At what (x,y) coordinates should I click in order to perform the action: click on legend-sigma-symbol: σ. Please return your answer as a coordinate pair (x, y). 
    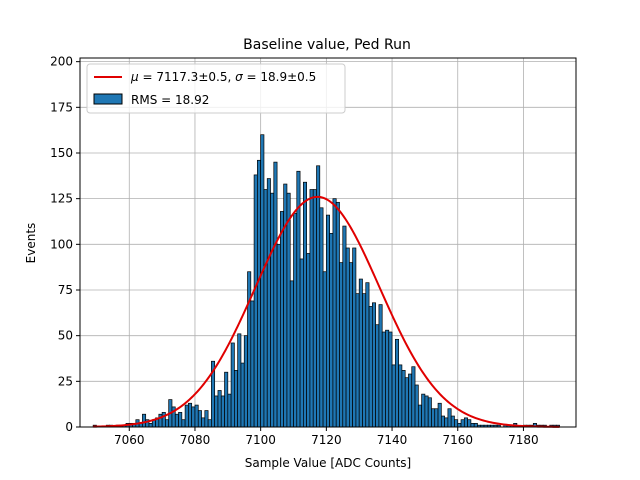
    Looking at the image, I should click on (239, 77).